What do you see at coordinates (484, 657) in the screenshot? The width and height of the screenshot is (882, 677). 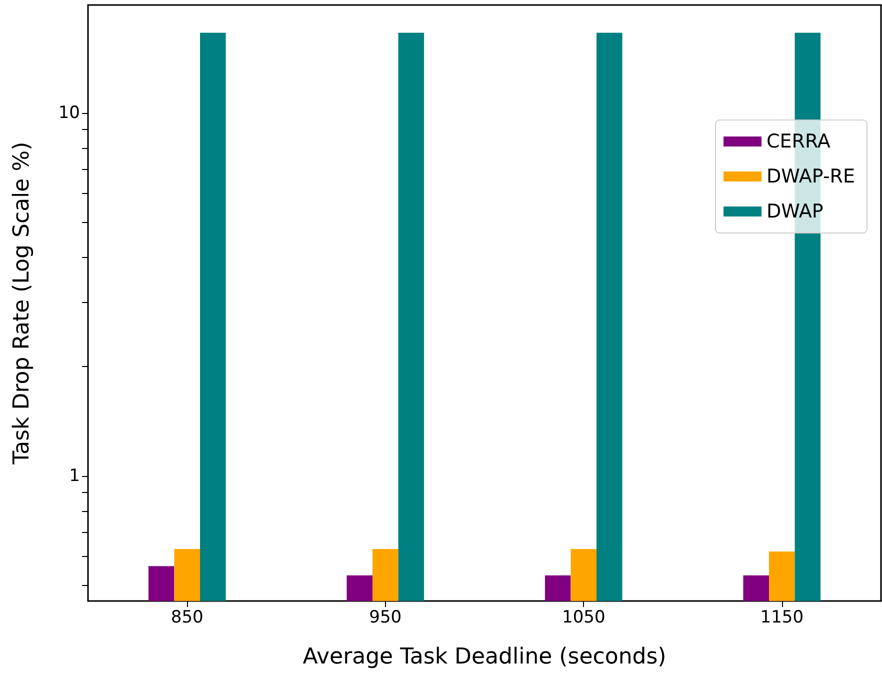 I see `x-axis-title: Average Task Deadline (seconds)` at bounding box center [484, 657].